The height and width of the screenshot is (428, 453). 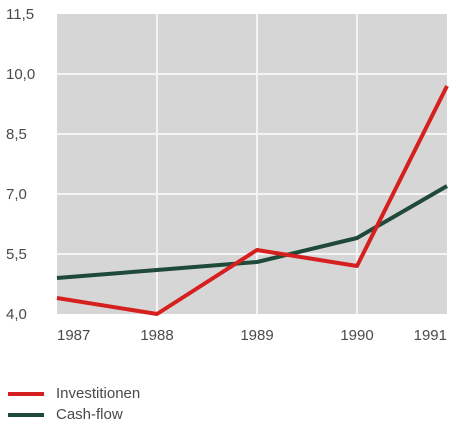 What do you see at coordinates (16, 134) in the screenshot?
I see `y-tick-label: 8,5` at bounding box center [16, 134].